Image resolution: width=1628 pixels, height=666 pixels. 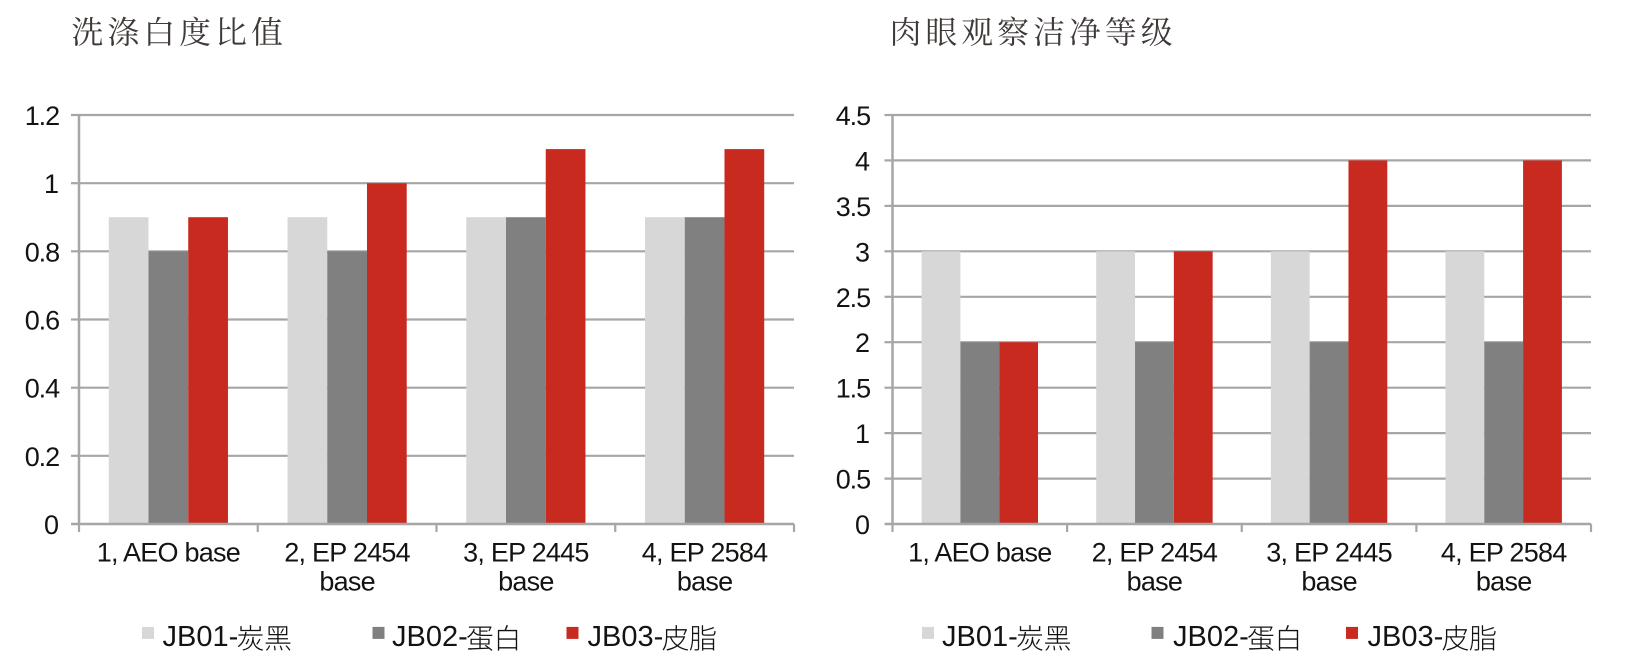 I want to click on svg-text: 0.6, so click(x=42, y=321).